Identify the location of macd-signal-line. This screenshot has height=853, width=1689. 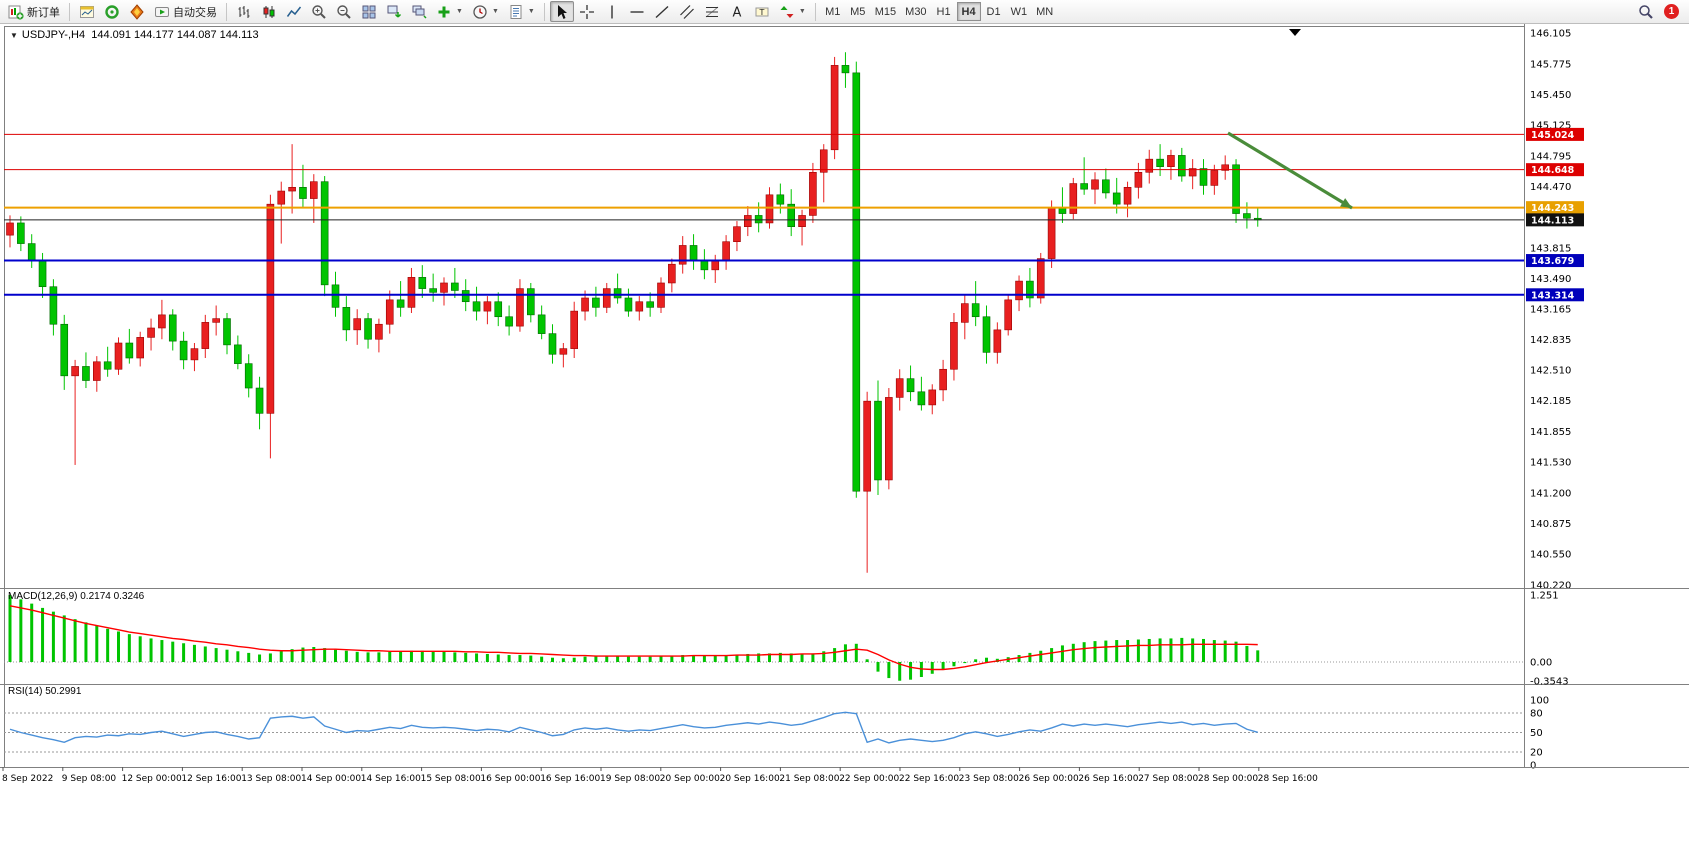
(633, 638).